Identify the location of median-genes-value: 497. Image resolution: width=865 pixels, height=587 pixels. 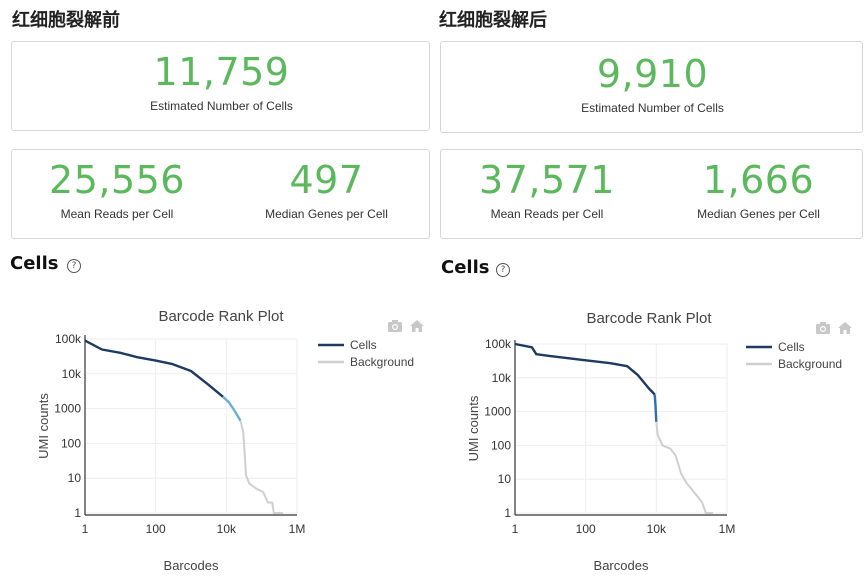
(326, 180).